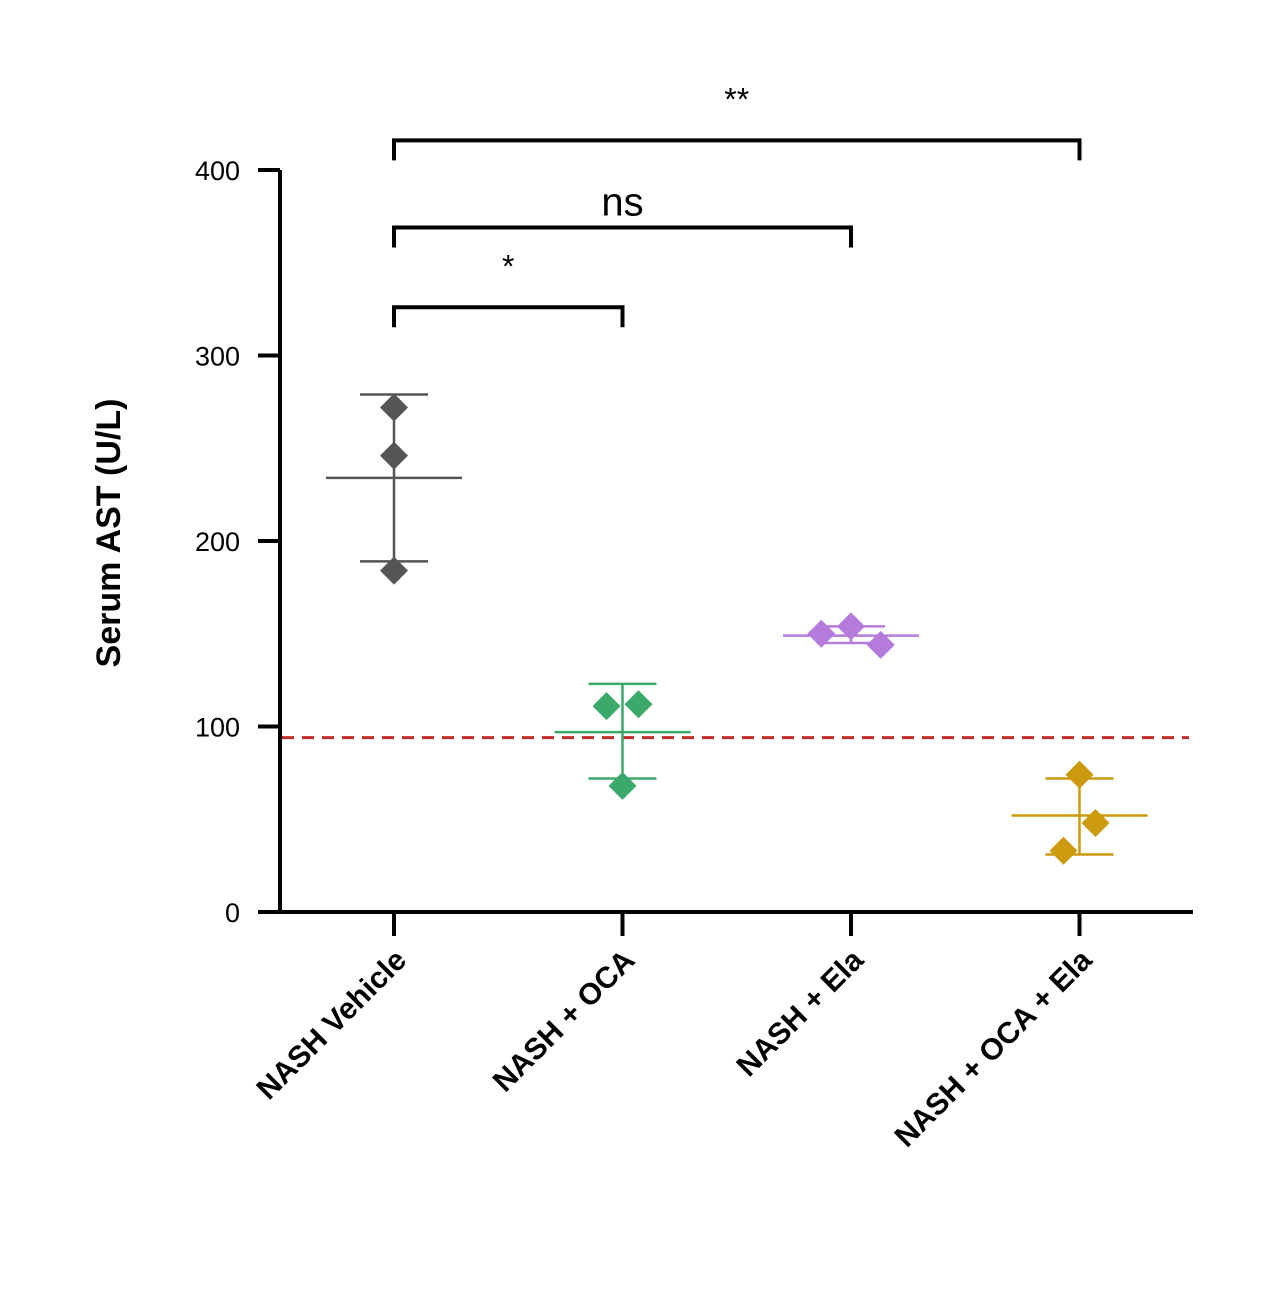  What do you see at coordinates (737, 204) in the screenshot?
I see `significance-brackets: * ns **` at bounding box center [737, 204].